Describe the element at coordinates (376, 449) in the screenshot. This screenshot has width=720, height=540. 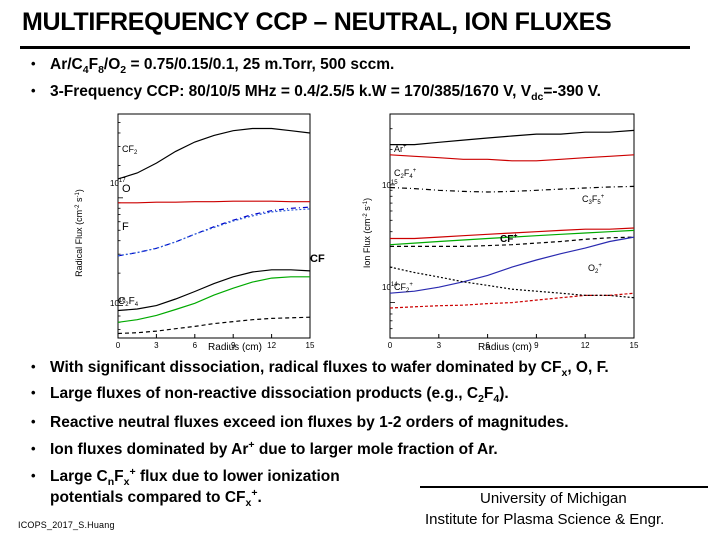
I see `finding-4-part-2: due to larger mole fraction of Ar.` at that location.